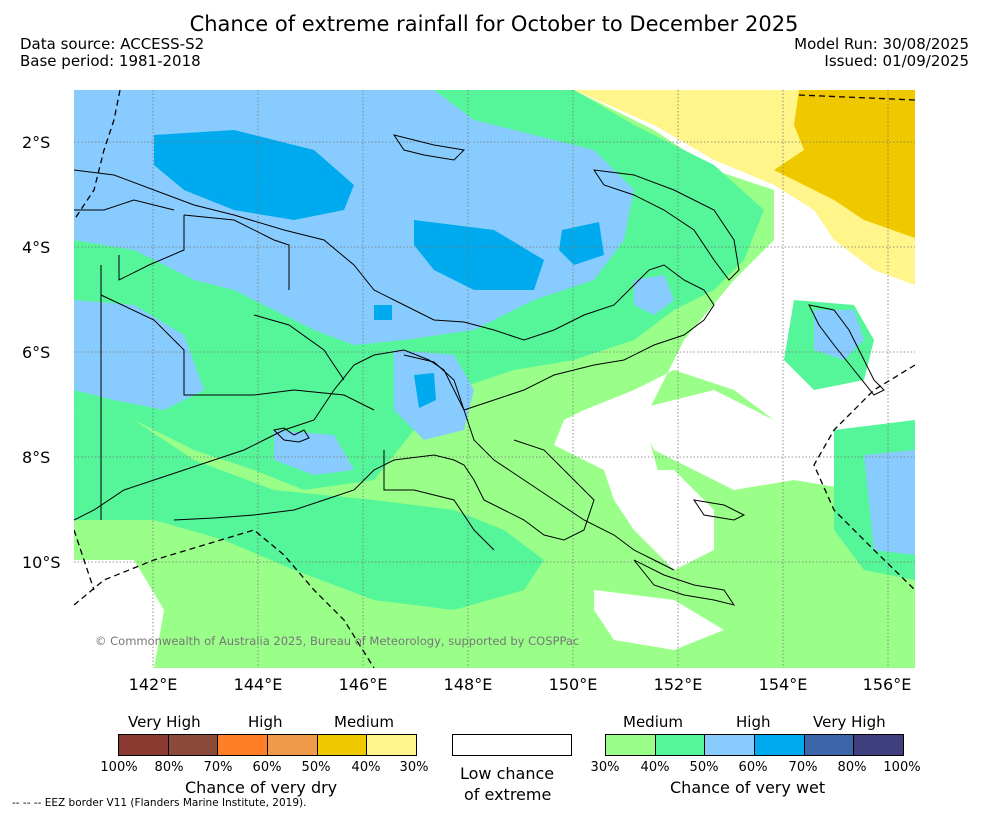  I want to click on high-wet-east, so click(889, 502).